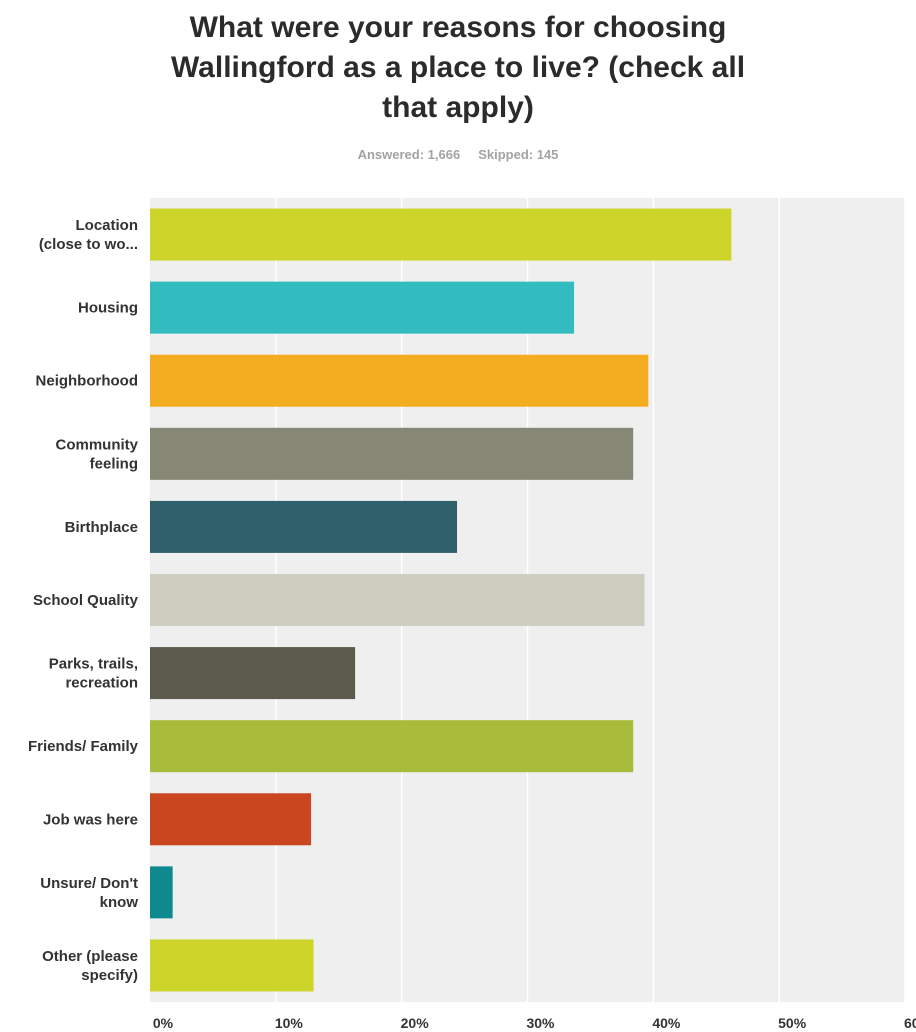 The image size is (916, 1032). What do you see at coordinates (83, 746) in the screenshot?
I see `category-label: Friends/ Family` at bounding box center [83, 746].